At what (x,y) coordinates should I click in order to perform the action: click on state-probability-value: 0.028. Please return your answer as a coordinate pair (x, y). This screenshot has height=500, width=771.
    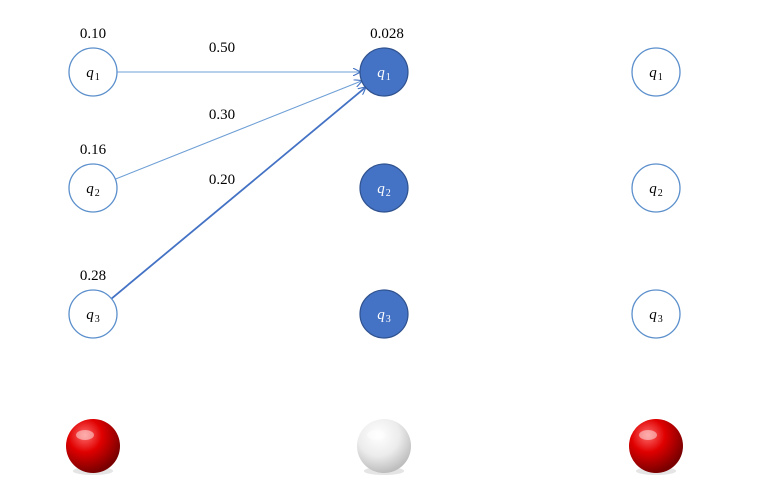
    Looking at the image, I should click on (387, 34).